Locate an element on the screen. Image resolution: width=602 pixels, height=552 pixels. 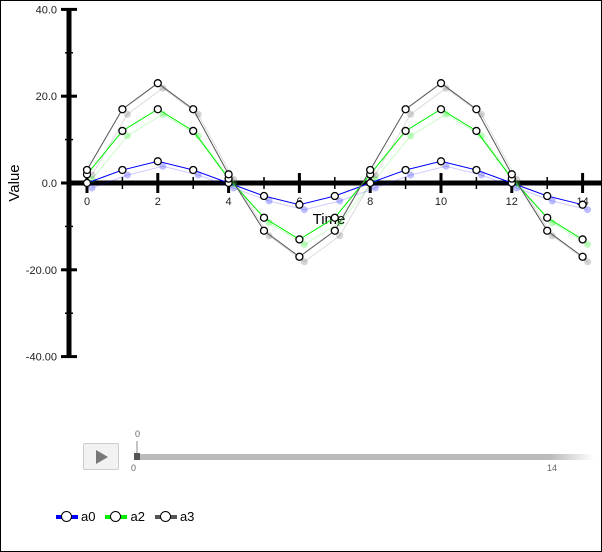
y-tick-label: 40.0 is located at coordinates (46, 10).